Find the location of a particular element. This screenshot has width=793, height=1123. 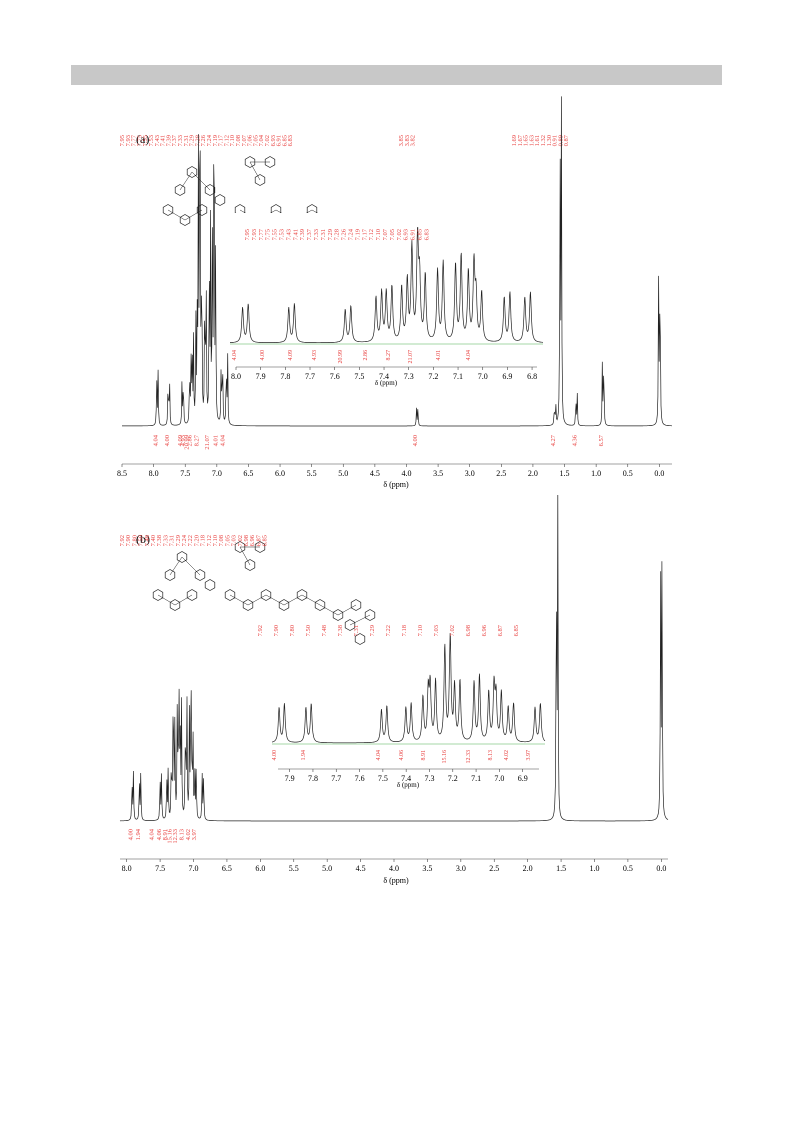

tick-label: 7.0 is located at coordinates (217, 473).